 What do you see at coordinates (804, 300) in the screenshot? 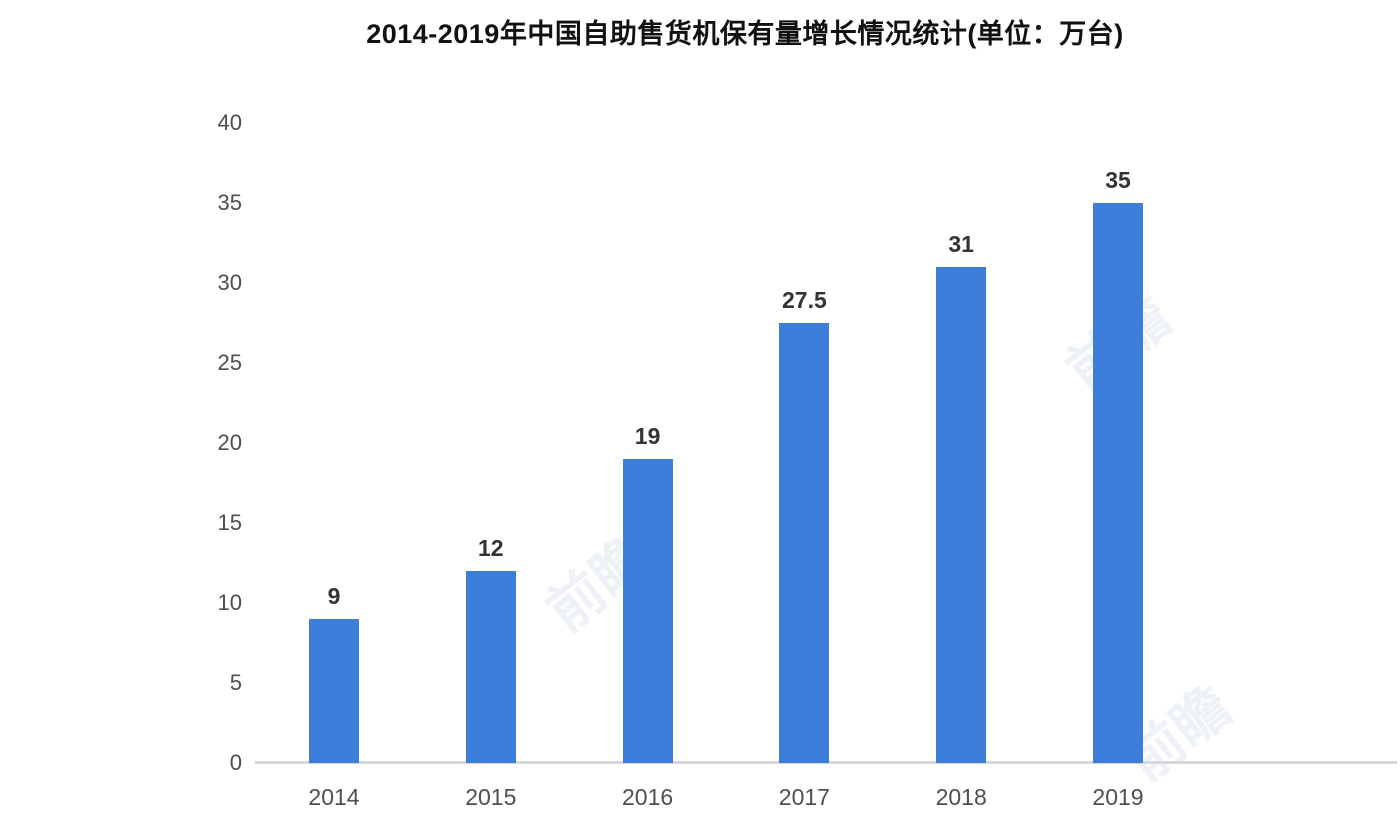
I see `bar-value-label: 27.5` at bounding box center [804, 300].